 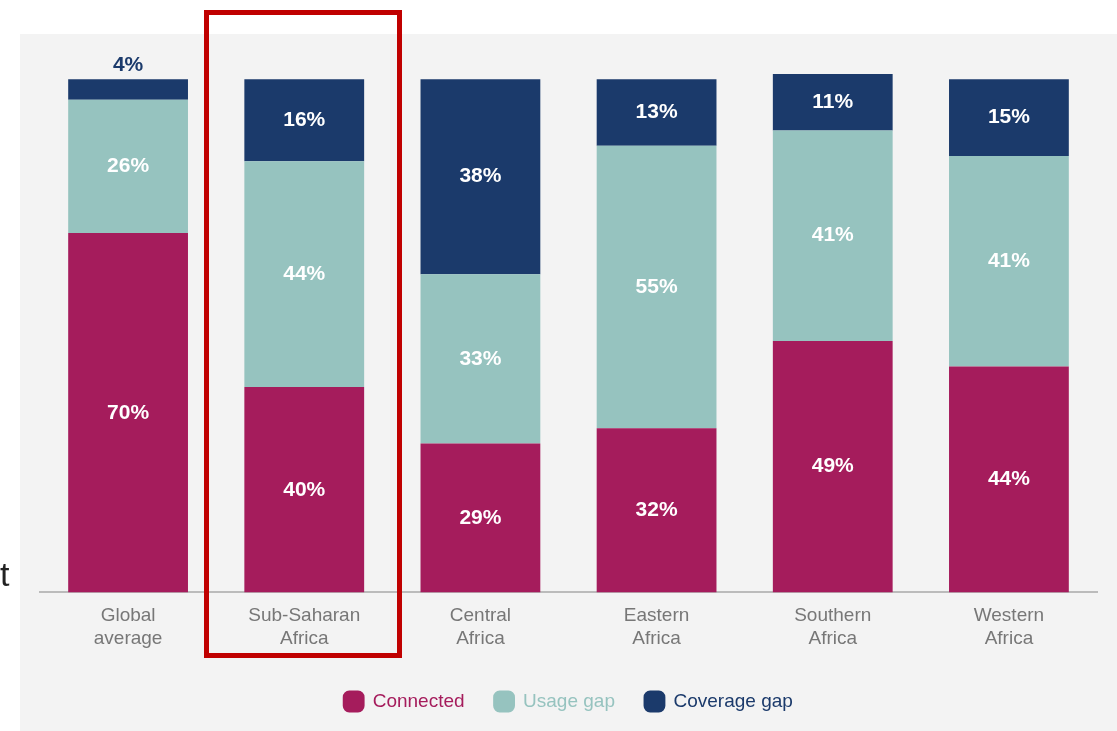 What do you see at coordinates (304, 626) in the screenshot?
I see `x-tick-label: Sub-Saharan Africa` at bounding box center [304, 626].